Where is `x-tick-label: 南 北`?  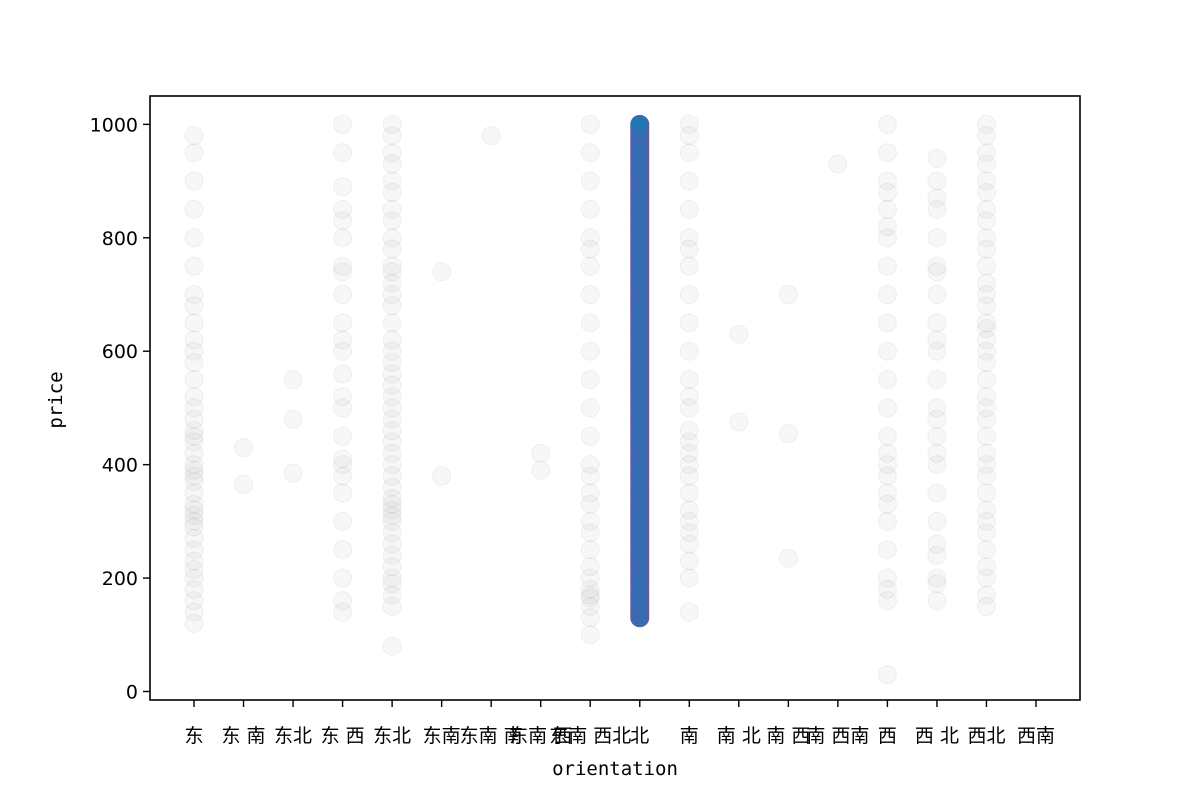
x-tick-label: 南 北 is located at coordinates (739, 736).